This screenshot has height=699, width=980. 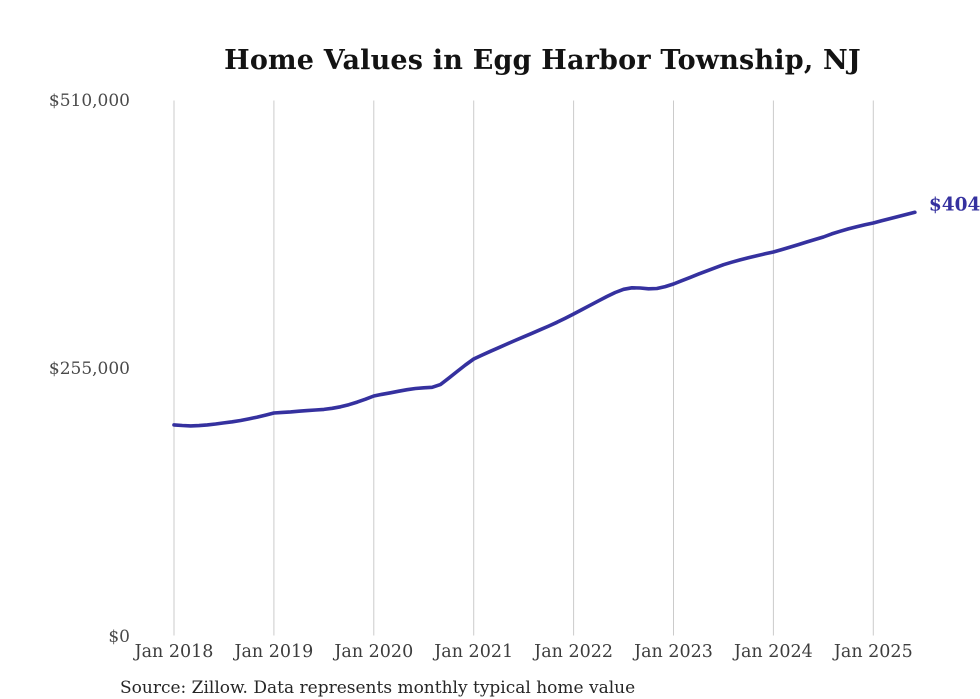 I want to click on y-tick-label: $255,000, so click(x=89, y=369).